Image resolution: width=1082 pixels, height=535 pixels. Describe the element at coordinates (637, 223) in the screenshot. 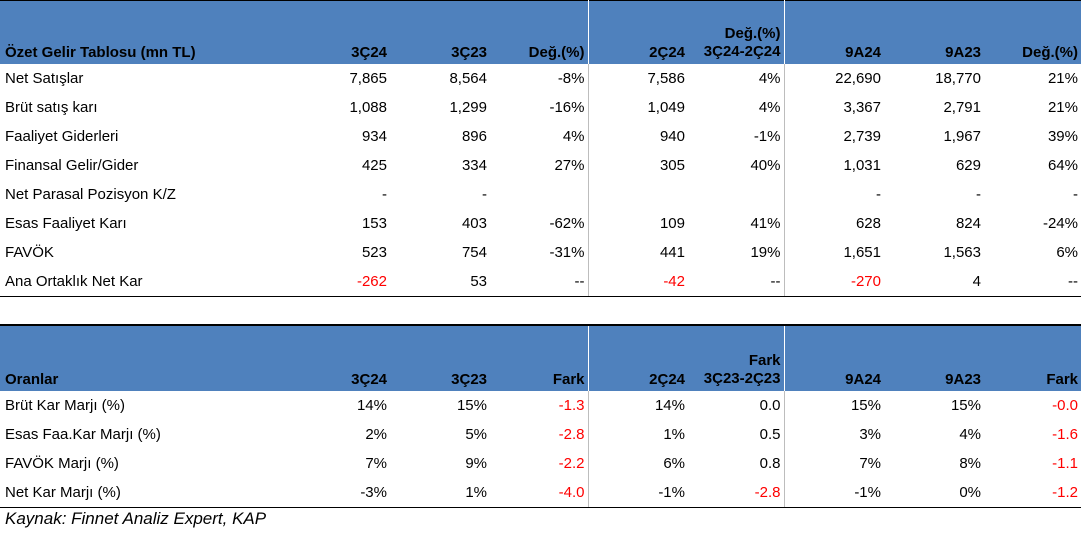

I see `table-cell: 109` at that location.